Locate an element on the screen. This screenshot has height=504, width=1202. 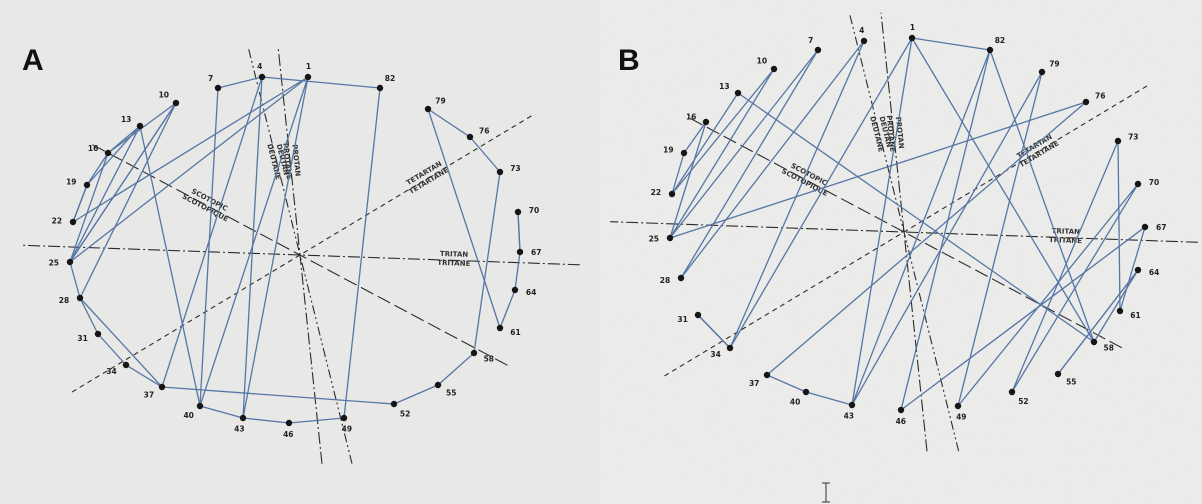
cap-label: 10 is located at coordinates (762, 60).